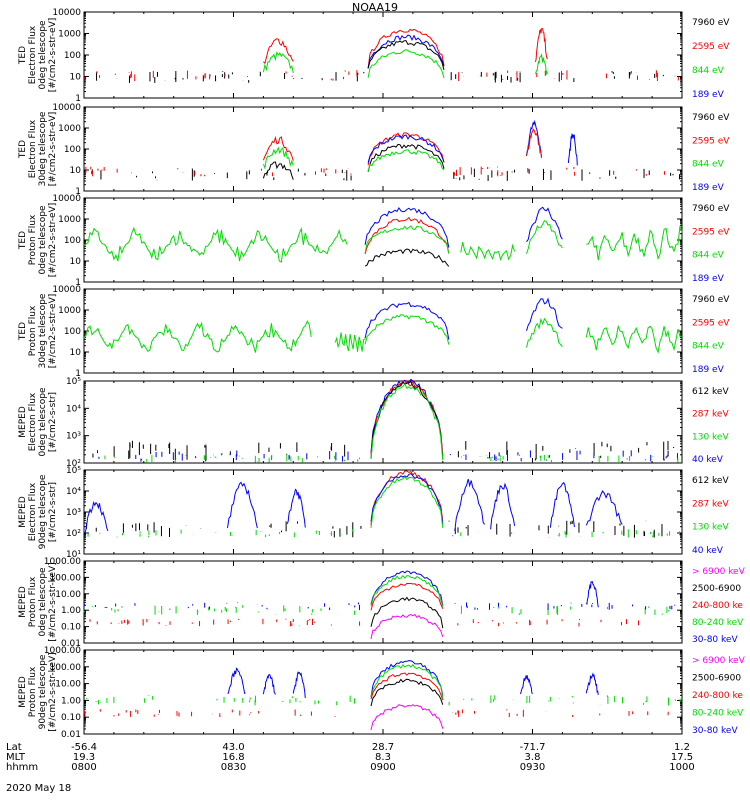  I want to click on x-tick-label: 28.7, so click(383, 747).